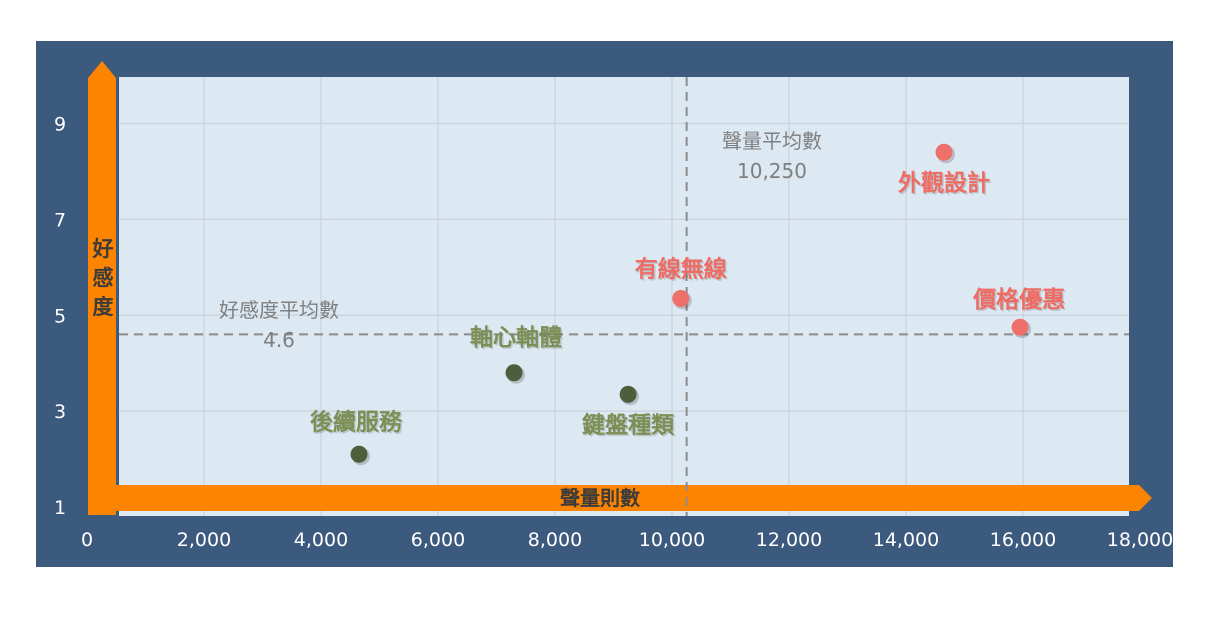 This screenshot has width=1206, height=617. What do you see at coordinates (321, 540) in the screenshot?
I see `x-tick-label: 4,000` at bounding box center [321, 540].